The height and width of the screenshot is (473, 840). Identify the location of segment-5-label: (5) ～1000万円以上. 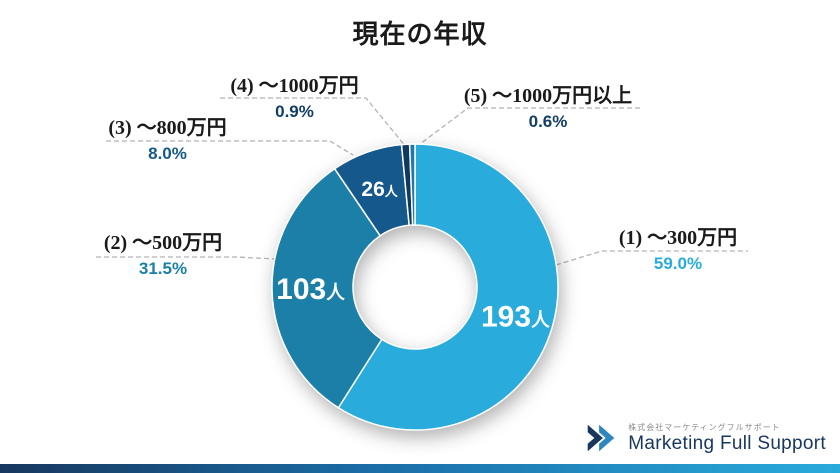
(548, 96).